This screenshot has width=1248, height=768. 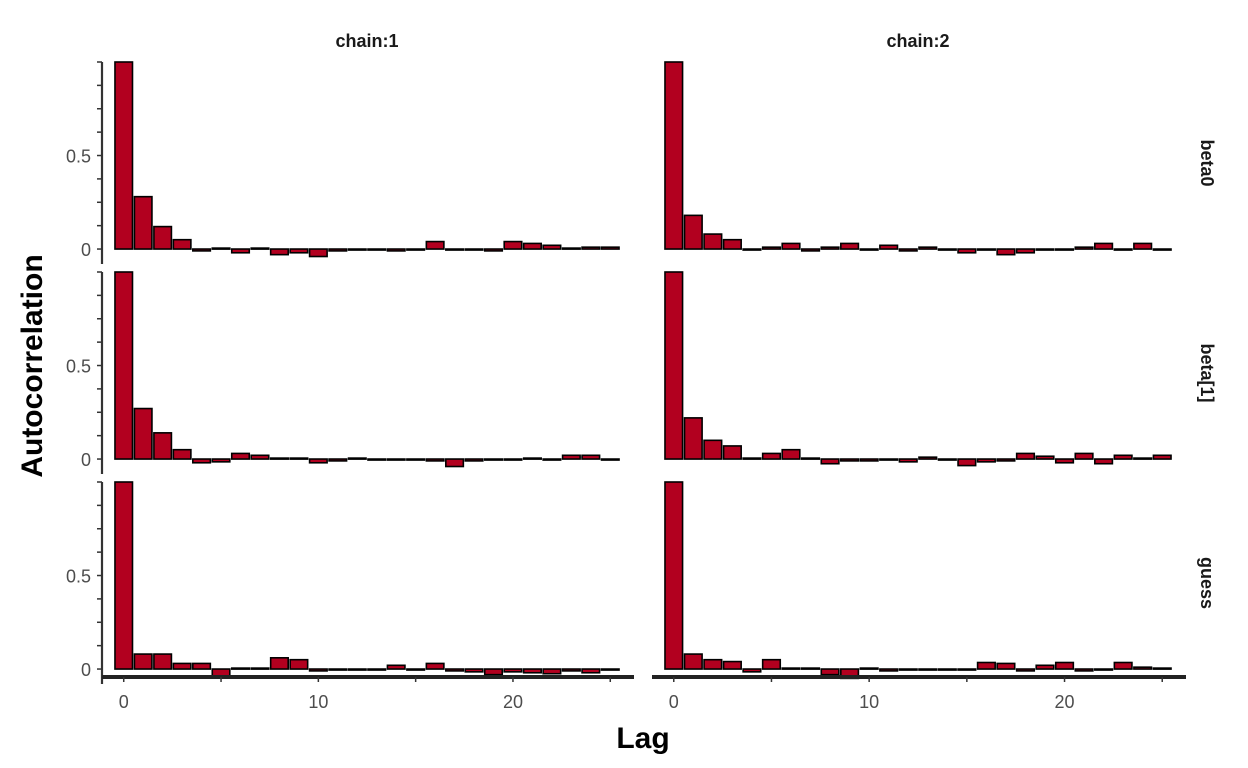 I want to click on x-tick-label: 10, so click(x=318, y=702).